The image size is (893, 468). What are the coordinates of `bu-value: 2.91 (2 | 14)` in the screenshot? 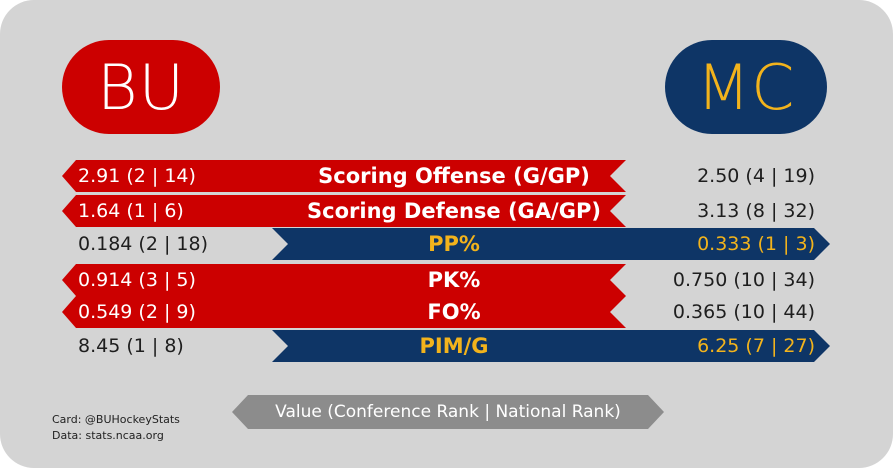 It's located at (137, 176).